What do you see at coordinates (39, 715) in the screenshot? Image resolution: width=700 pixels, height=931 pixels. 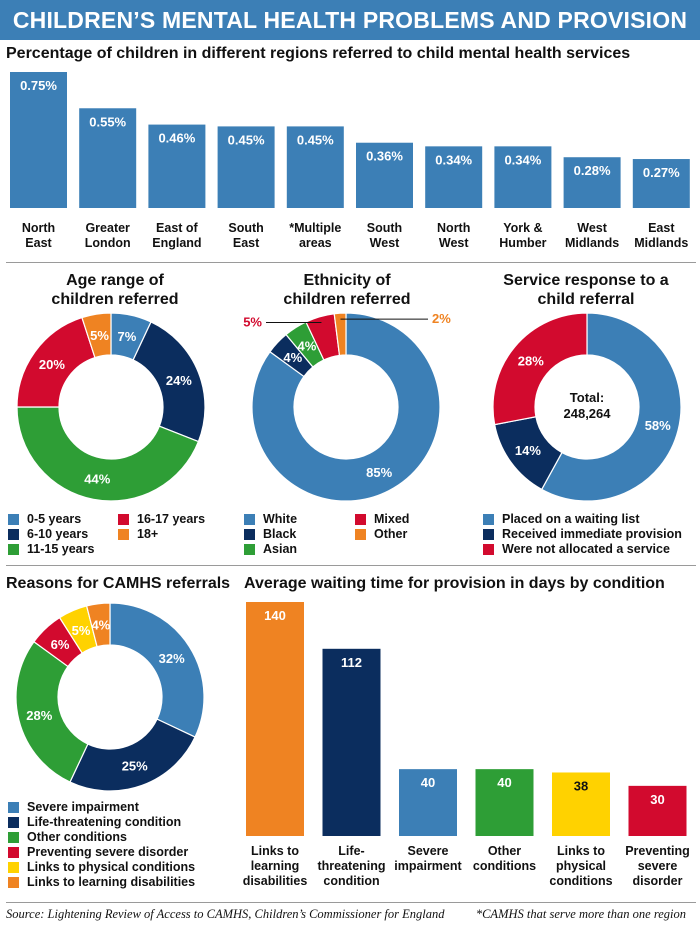 I see `slice-label: 28%` at bounding box center [39, 715].